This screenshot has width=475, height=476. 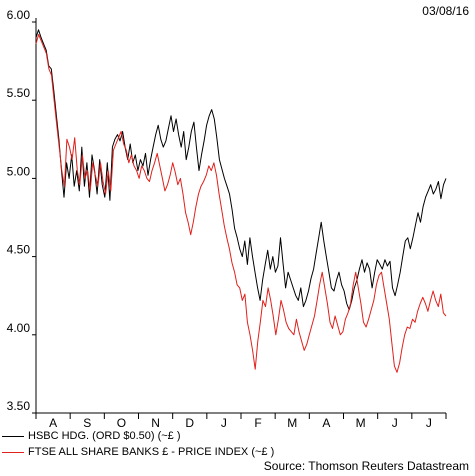 What do you see at coordinates (19, 250) in the screenshot?
I see `y-tick-label: 4.50` at bounding box center [19, 250].